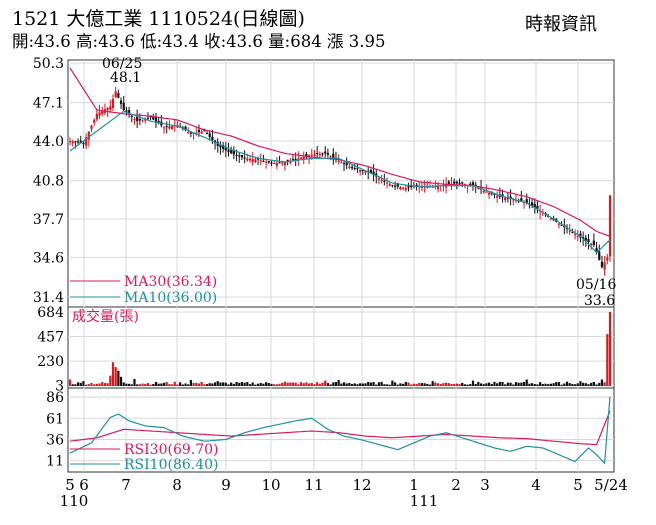  I want to click on x-tick-label: 5/24, so click(611, 485).